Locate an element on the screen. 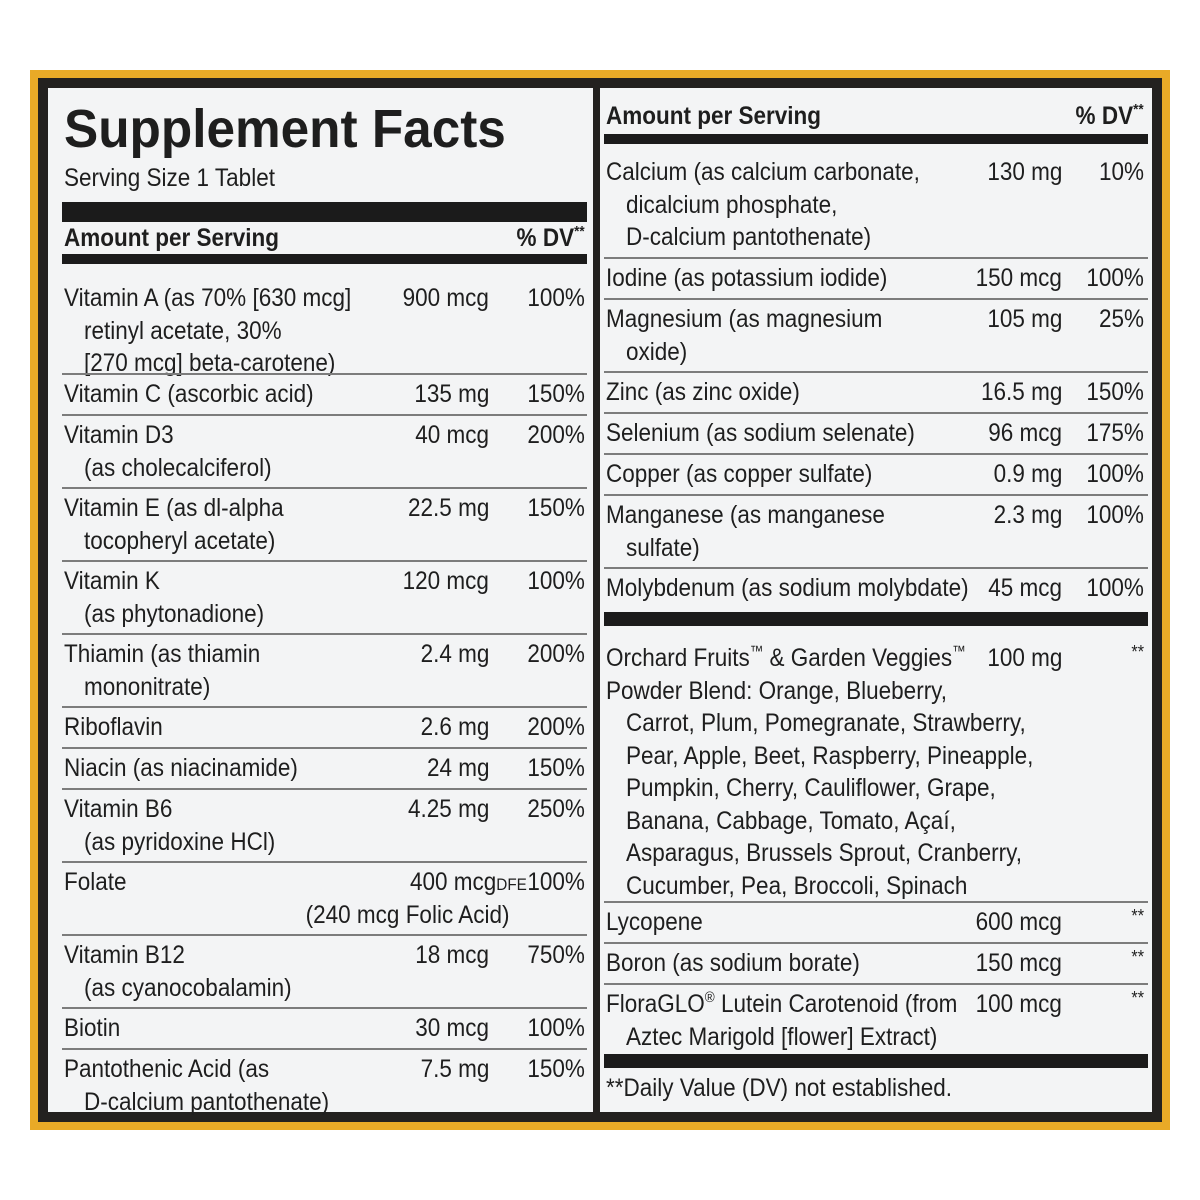  nutrient-name: Vitamin A (as 70% [630 mcg] is located at coordinates (208, 298).